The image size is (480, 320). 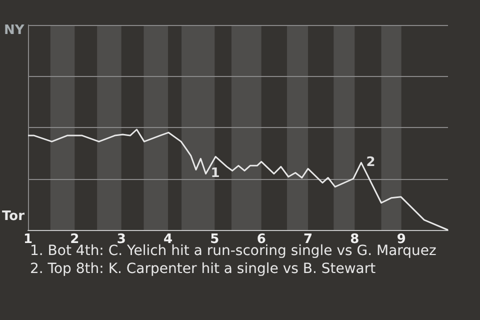 I want to click on annotation: 2, so click(x=371, y=162).